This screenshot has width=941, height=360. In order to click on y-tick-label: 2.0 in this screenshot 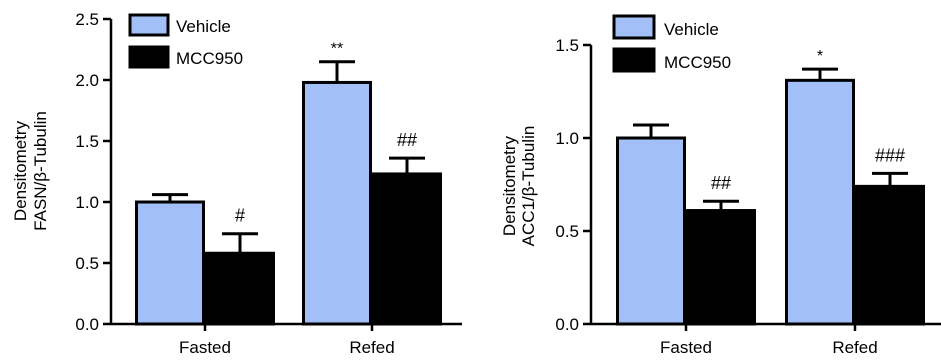, I will do `click(87, 80)`.